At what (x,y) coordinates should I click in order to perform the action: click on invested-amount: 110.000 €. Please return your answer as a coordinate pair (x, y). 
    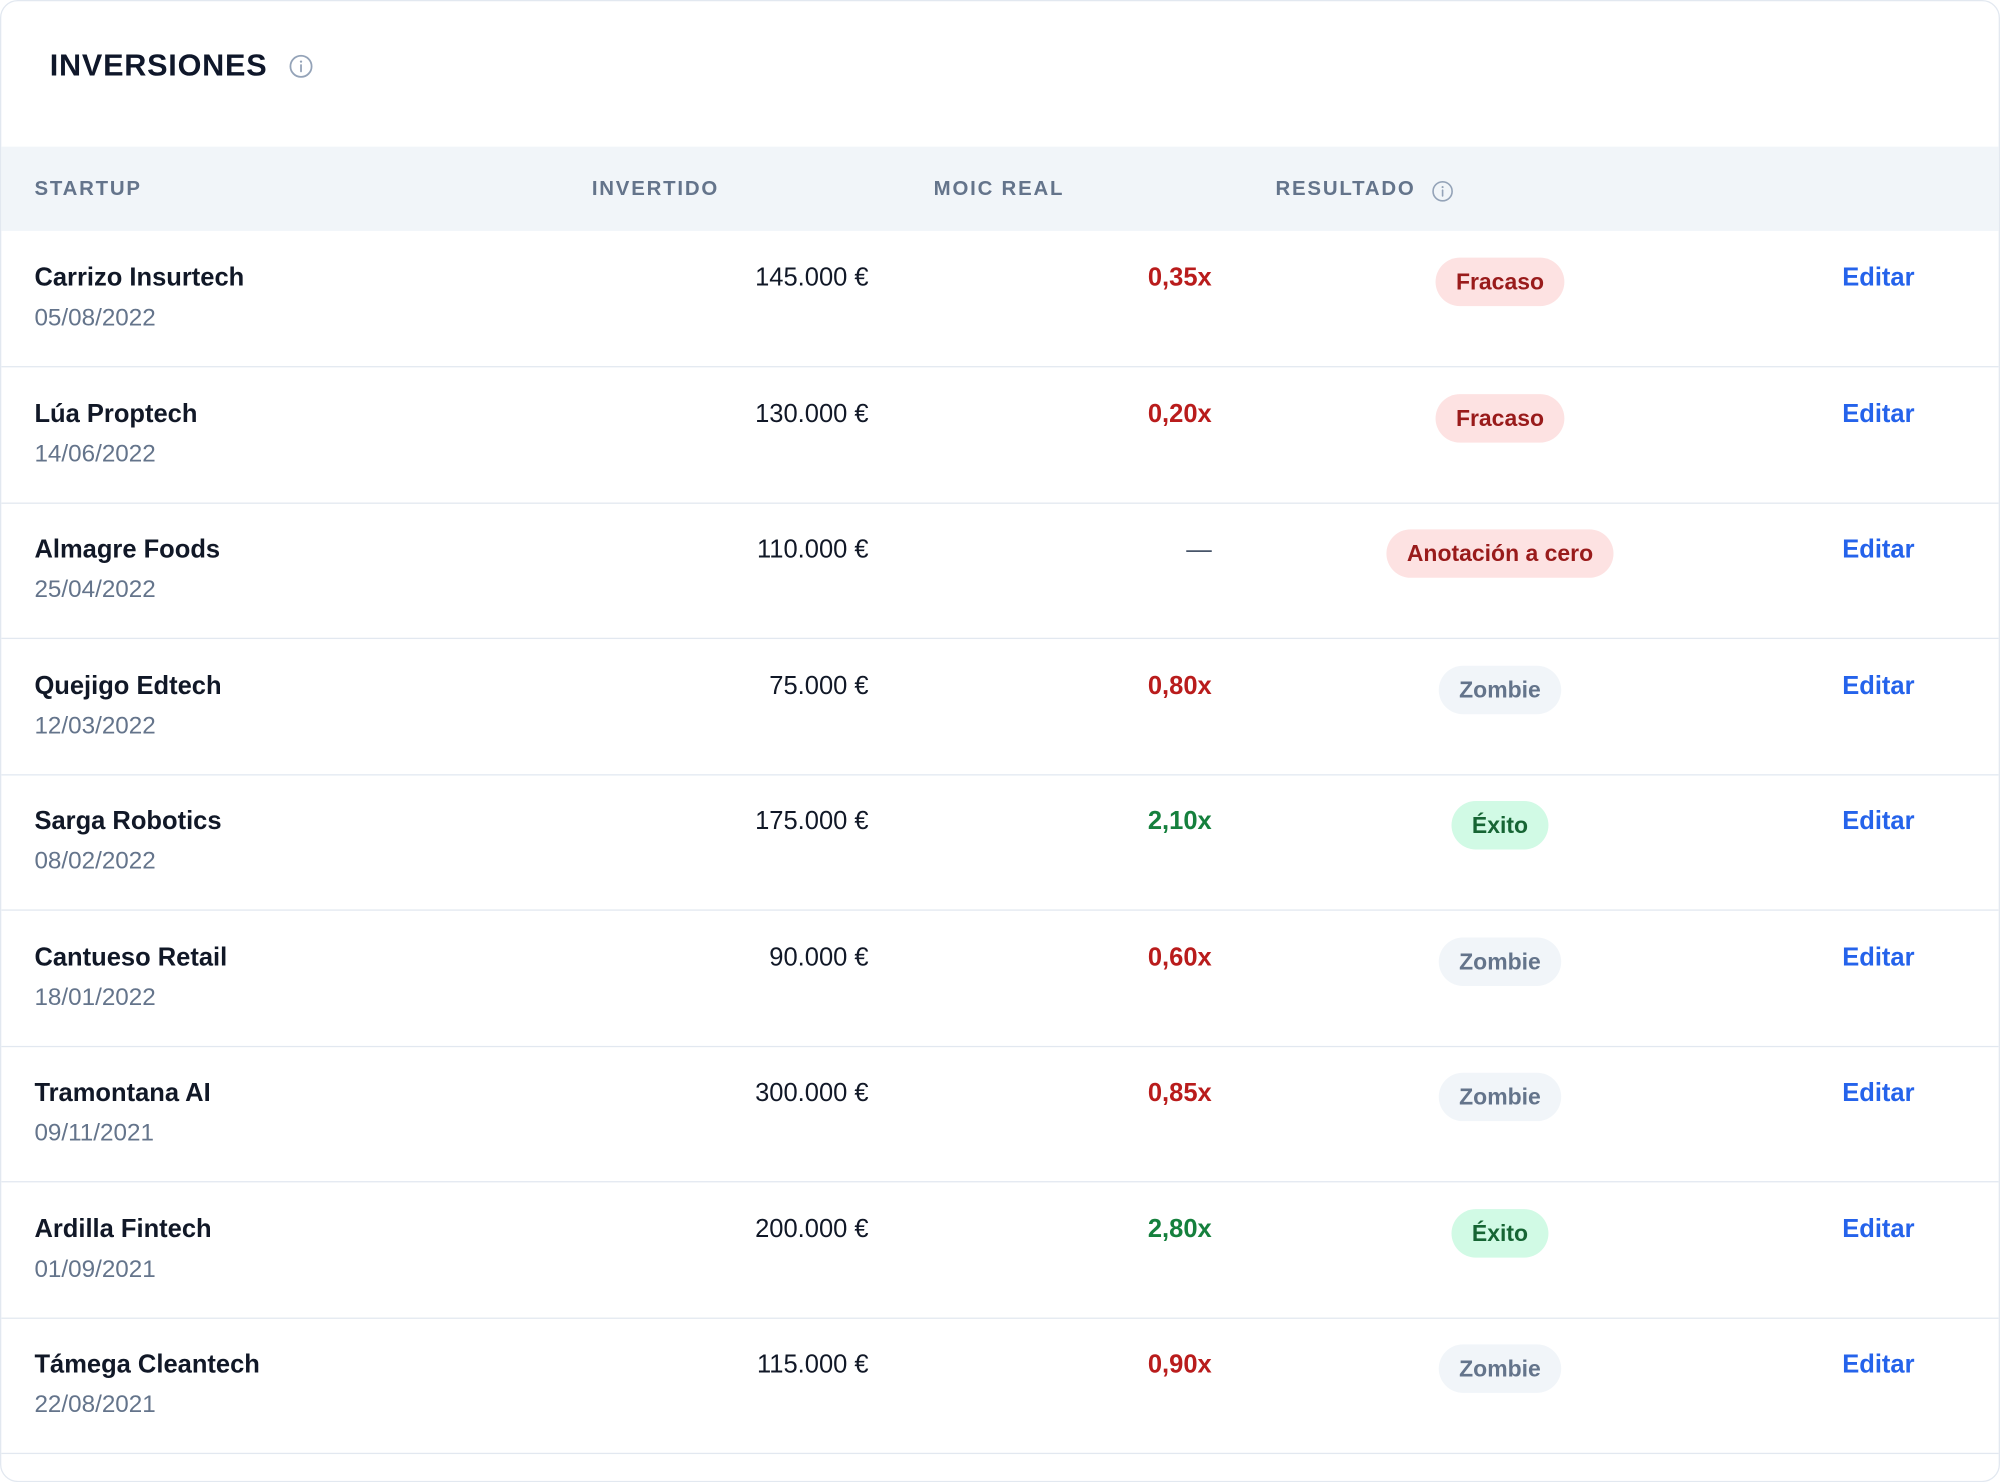
    Looking at the image, I should click on (813, 549).